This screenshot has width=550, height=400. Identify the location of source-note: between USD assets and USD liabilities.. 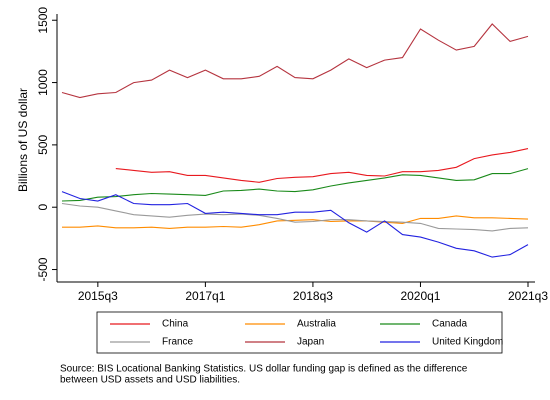
(150, 380).